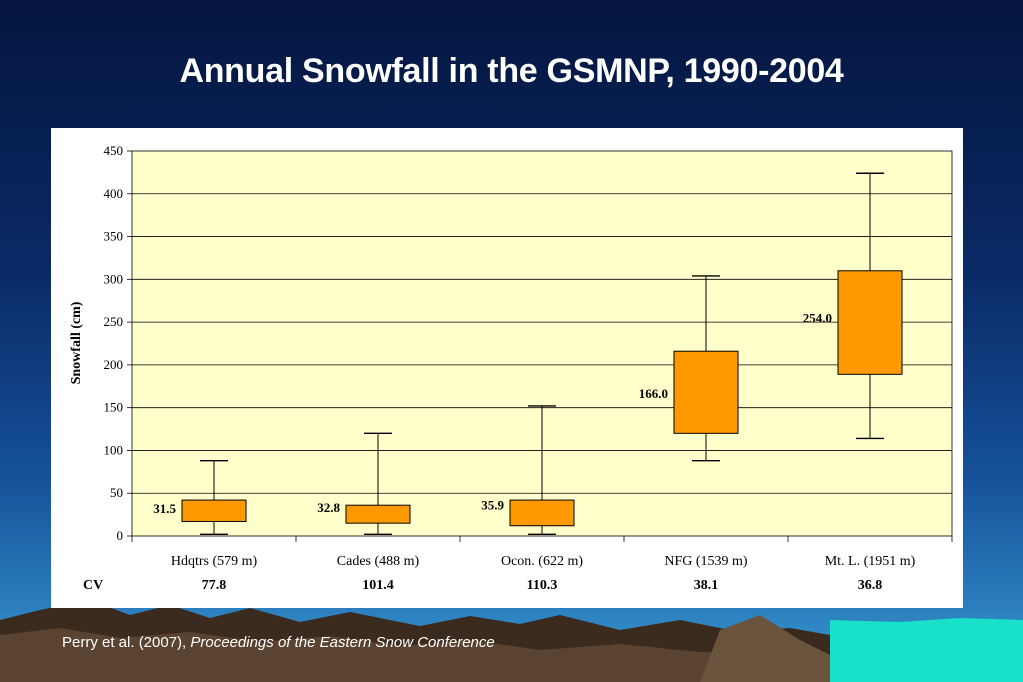  I want to click on mean-label: 32.8, so click(328, 507).